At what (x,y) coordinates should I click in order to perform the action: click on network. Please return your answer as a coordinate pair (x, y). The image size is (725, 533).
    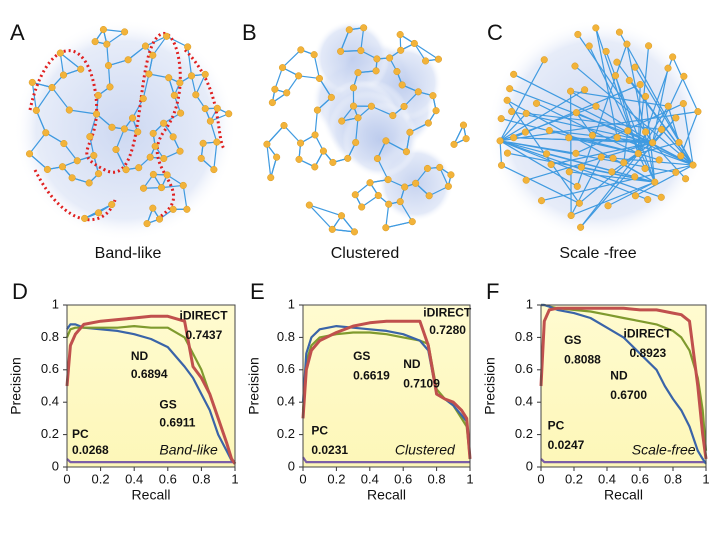
    Looking at the image, I should click on (125, 130).